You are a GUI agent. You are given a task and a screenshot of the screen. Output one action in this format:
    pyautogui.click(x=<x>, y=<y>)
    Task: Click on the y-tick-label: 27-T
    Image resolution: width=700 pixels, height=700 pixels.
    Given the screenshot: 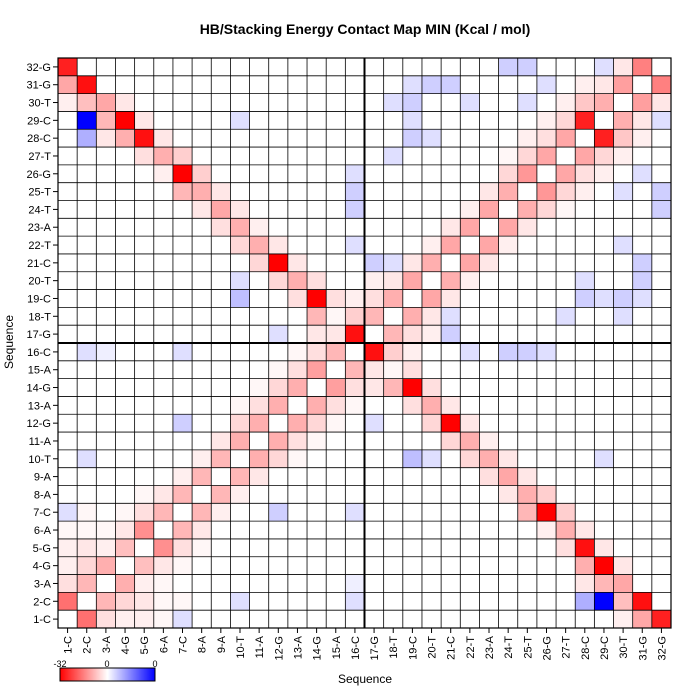 What is the action you would take?
    pyautogui.click(x=39, y=157)
    